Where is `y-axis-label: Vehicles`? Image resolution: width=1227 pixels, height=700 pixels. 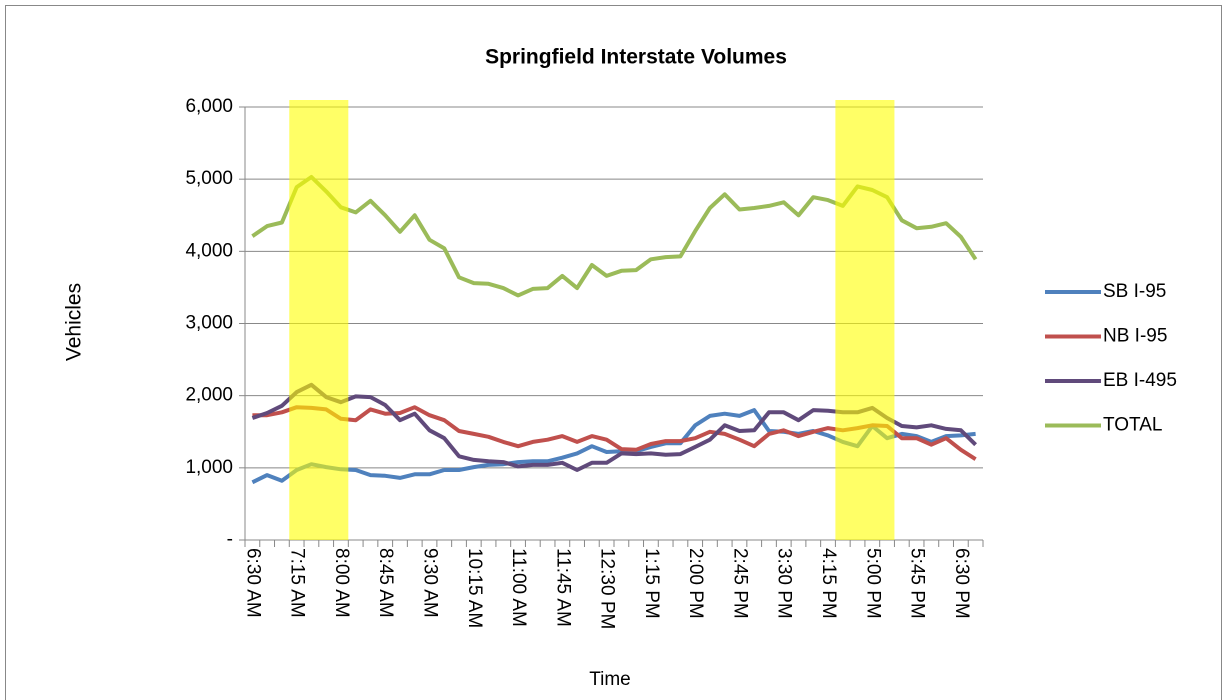
y-axis-label: Vehicles is located at coordinates (74, 322).